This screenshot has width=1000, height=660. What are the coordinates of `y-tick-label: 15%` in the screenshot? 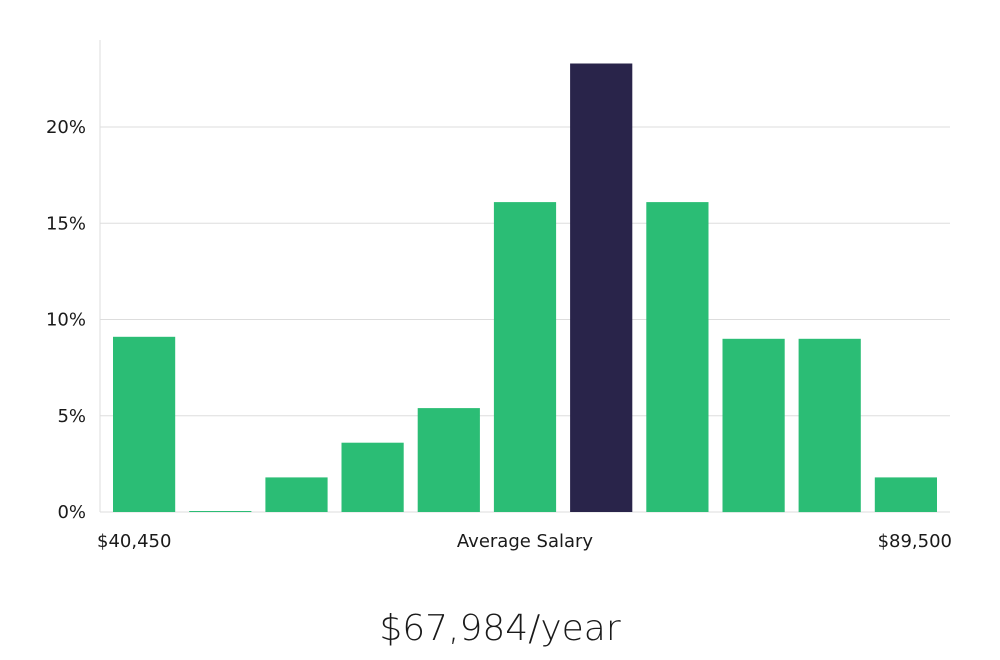 It's located at (66, 223).